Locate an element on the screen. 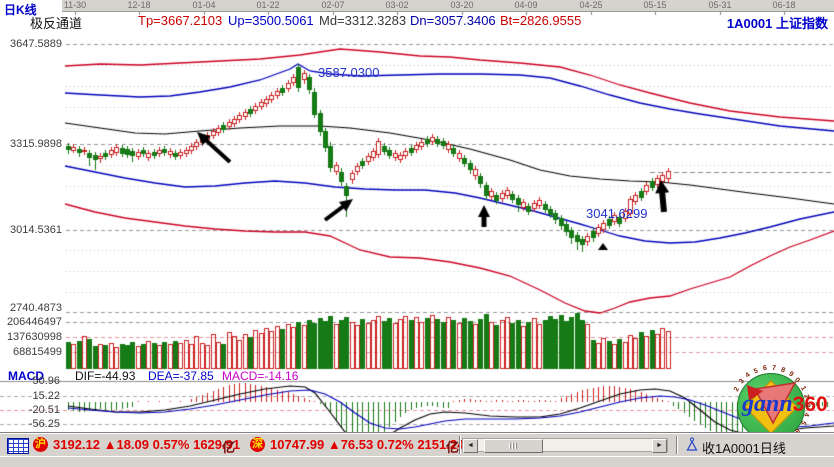  indicator-md-value: Md=3312.3283 is located at coordinates (363, 20).